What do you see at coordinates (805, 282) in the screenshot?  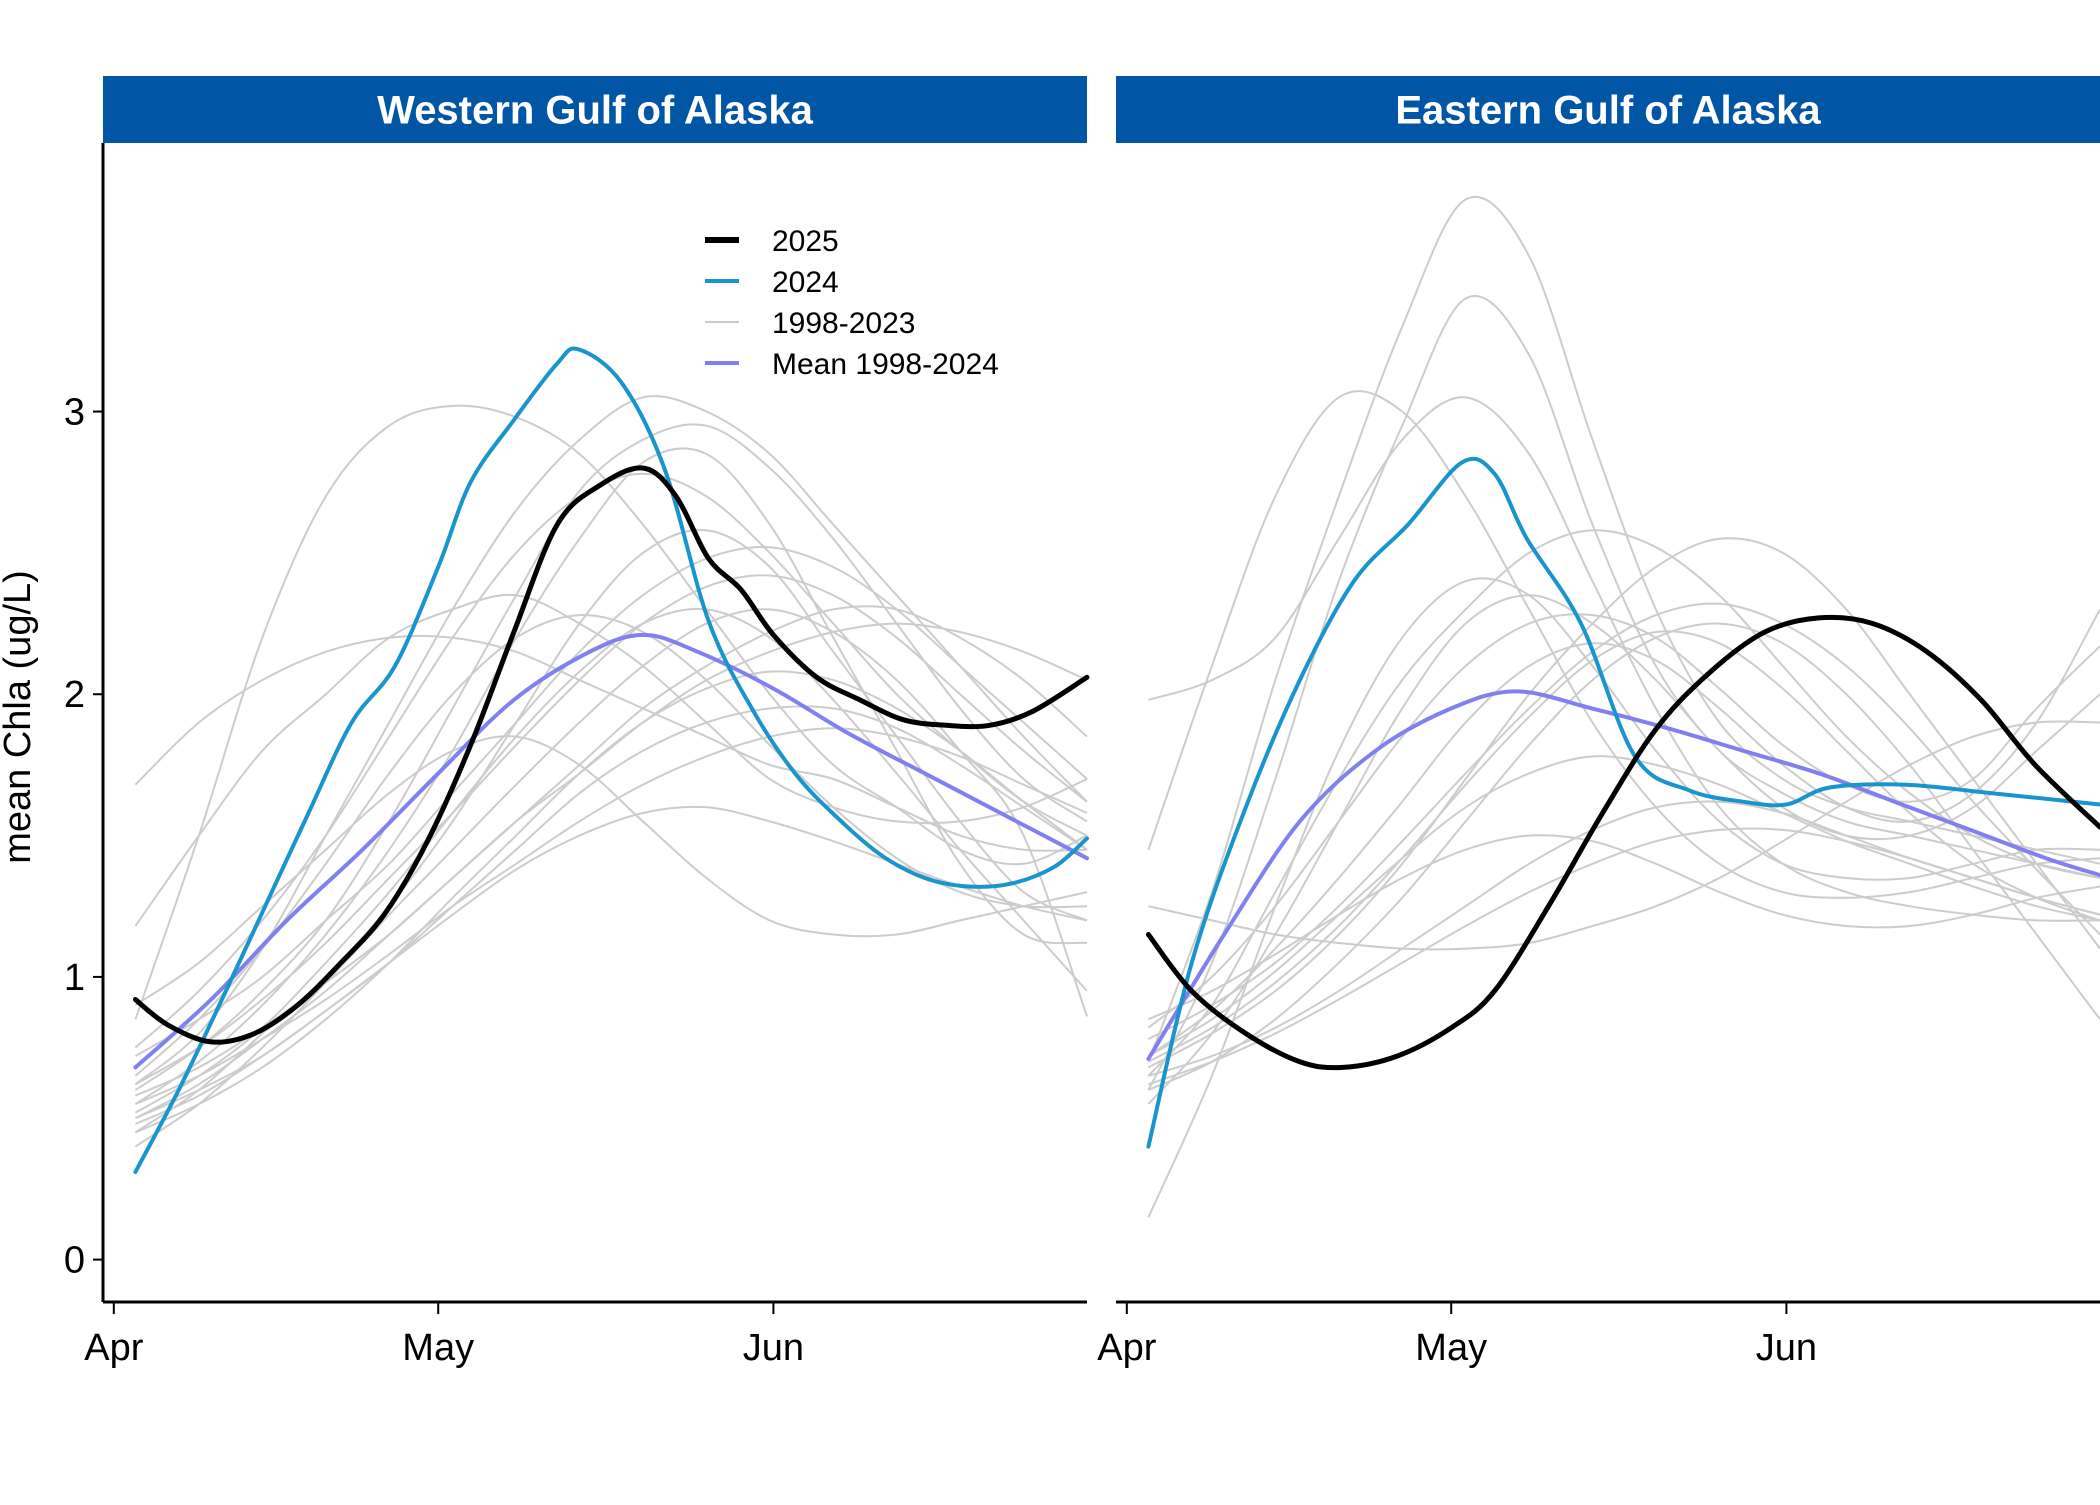 I see `legend-label: 2024` at bounding box center [805, 282].